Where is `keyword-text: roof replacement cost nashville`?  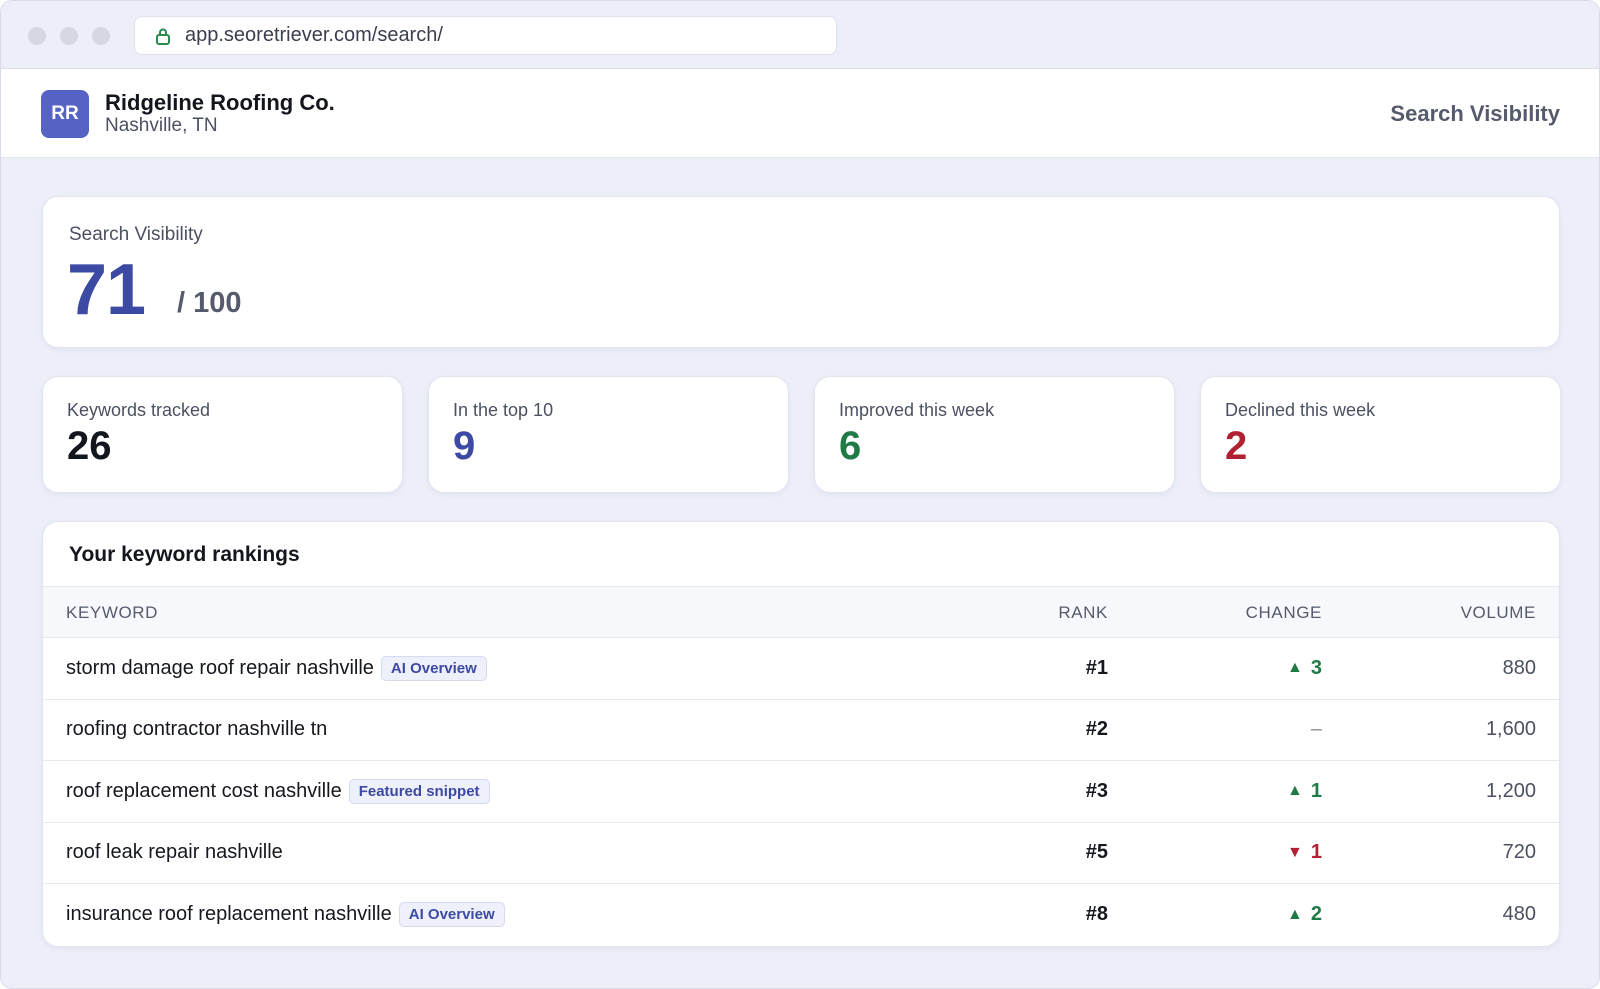 keyword-text: roof replacement cost nashville is located at coordinates (204, 790).